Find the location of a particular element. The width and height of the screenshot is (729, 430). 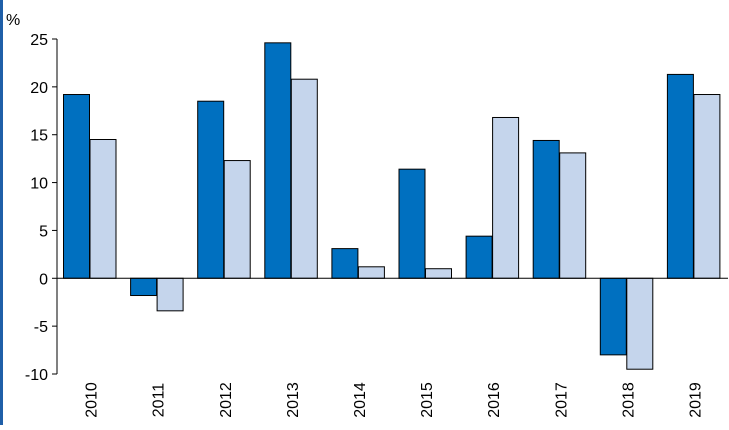

bar-series-1-2016 is located at coordinates (479, 257).